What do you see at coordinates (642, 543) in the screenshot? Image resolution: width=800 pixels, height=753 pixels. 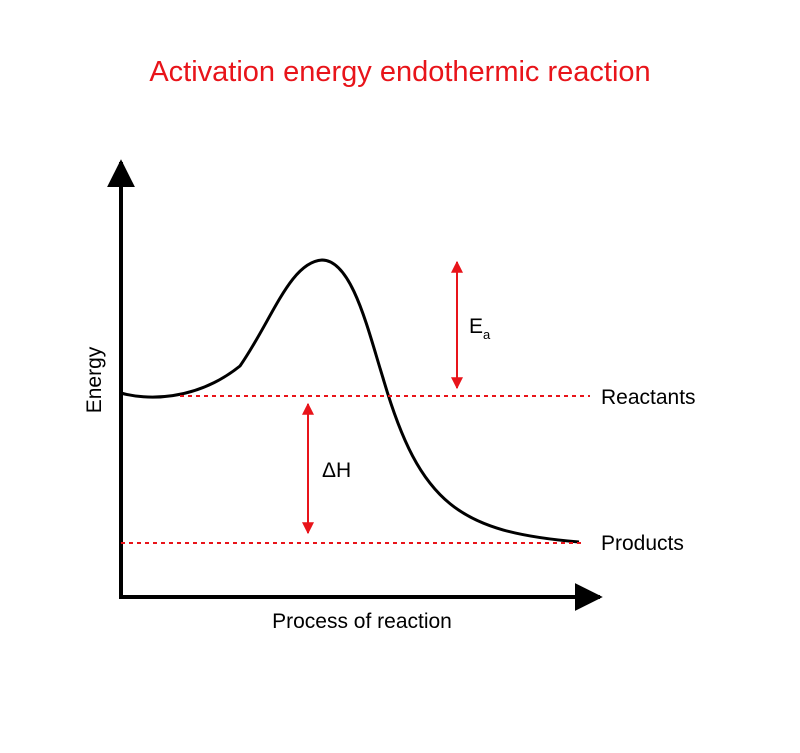 I see `products-label: Products` at bounding box center [642, 543].